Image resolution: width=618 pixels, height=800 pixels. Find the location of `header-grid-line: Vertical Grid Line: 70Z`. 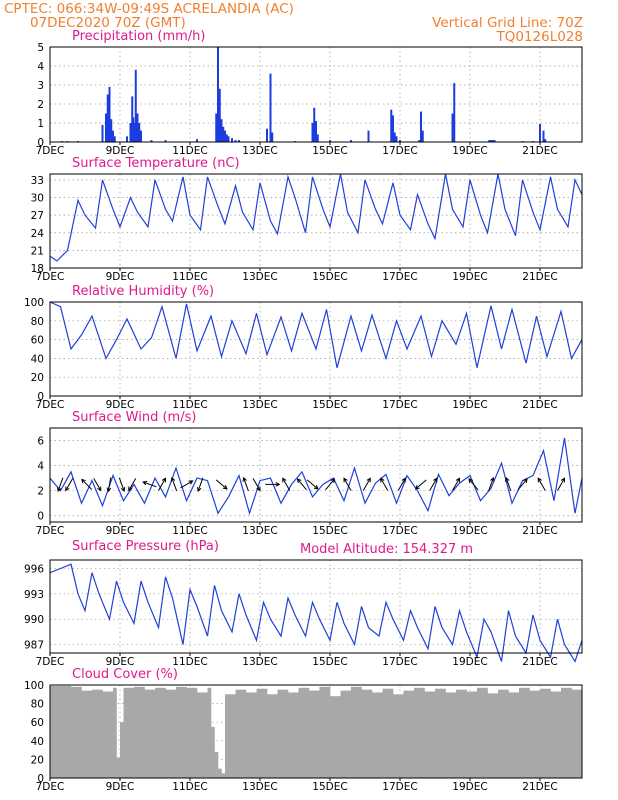

header-grid-line: Vertical Grid Line: 70Z is located at coordinates (507, 23).